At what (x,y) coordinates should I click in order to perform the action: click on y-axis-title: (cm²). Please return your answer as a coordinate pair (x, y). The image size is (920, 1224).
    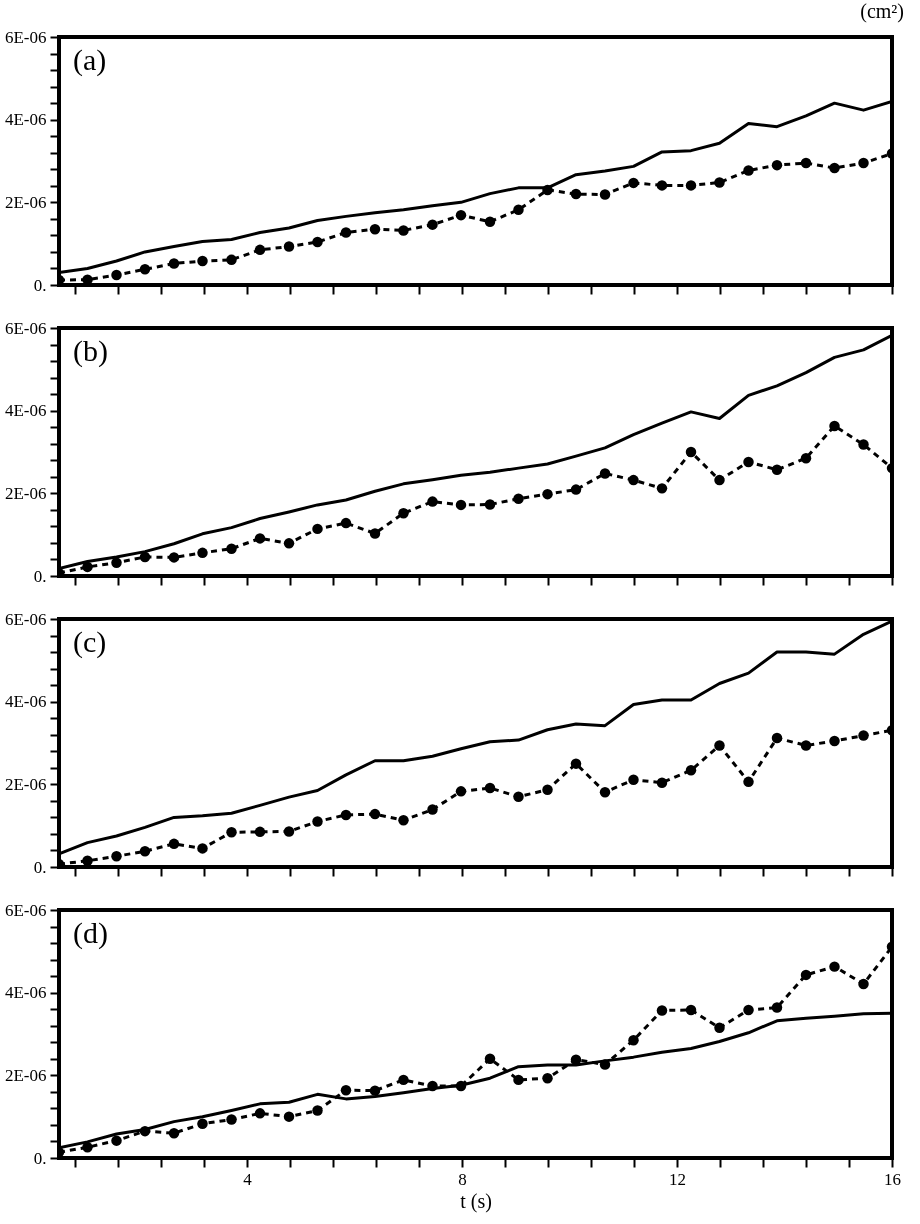
    Looking at the image, I should click on (882, 11).